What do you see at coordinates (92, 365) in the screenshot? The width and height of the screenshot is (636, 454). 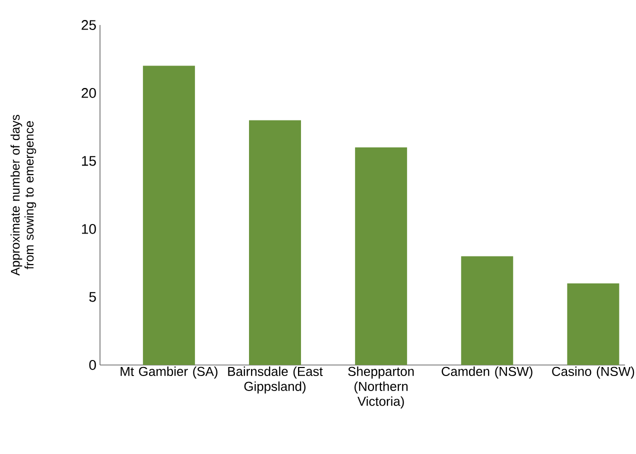 I see `y-tick-label: 0` at bounding box center [92, 365].